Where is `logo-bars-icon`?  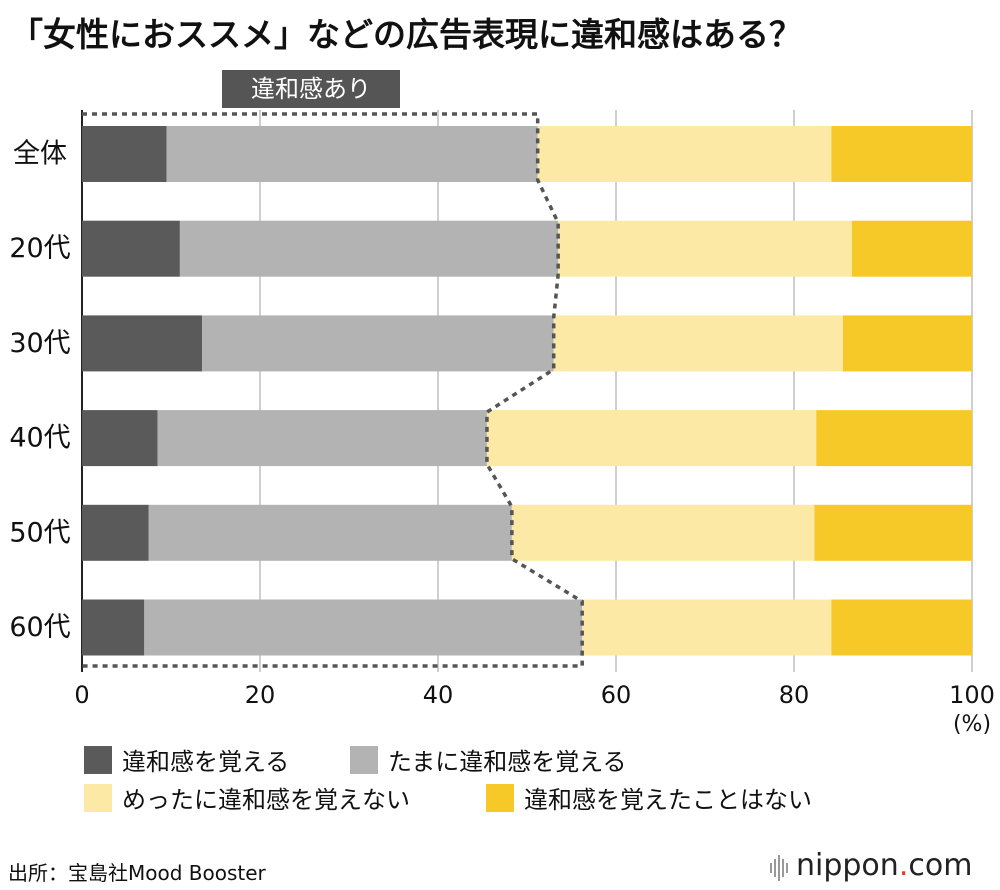 logo-bars-icon is located at coordinates (780, 866).